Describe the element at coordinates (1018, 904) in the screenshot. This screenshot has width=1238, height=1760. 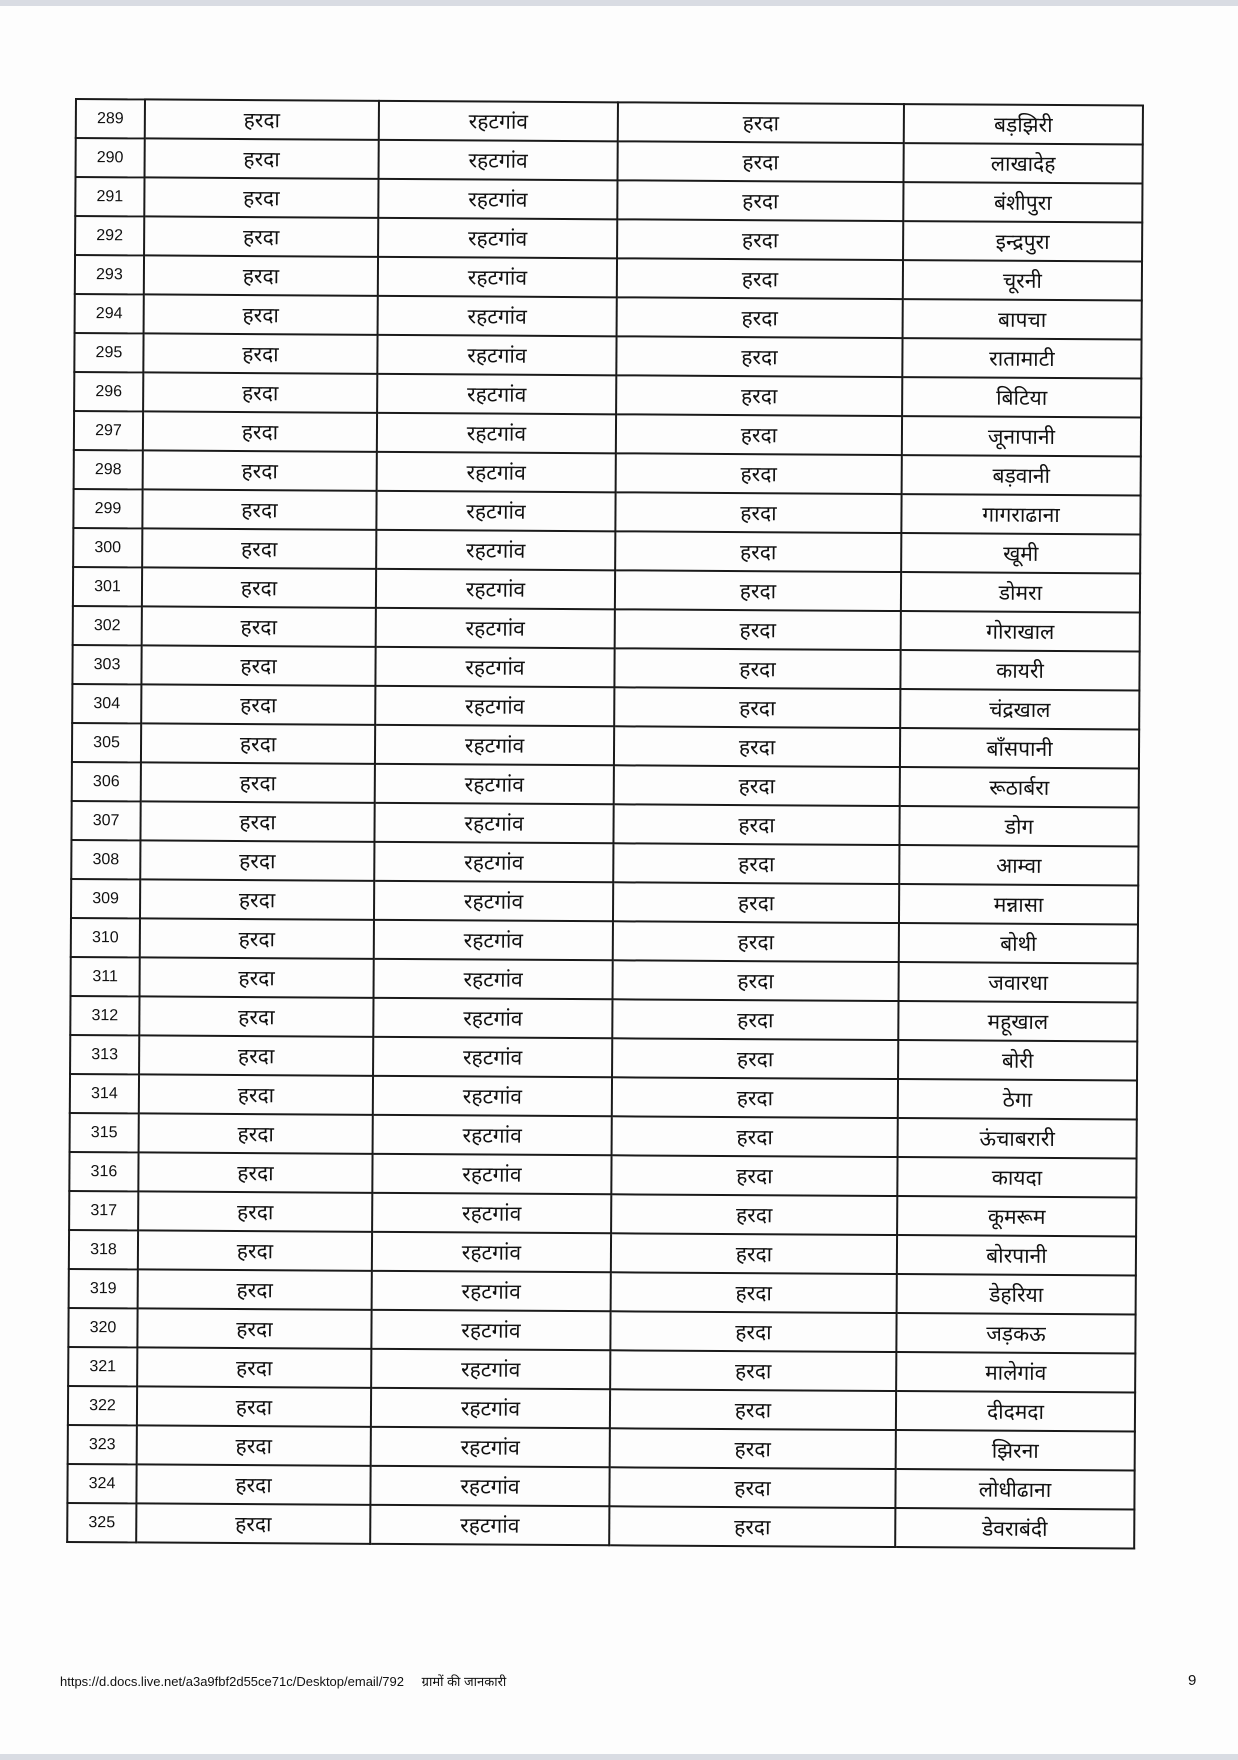
I see `village-cell: मन्नासा` at that location.